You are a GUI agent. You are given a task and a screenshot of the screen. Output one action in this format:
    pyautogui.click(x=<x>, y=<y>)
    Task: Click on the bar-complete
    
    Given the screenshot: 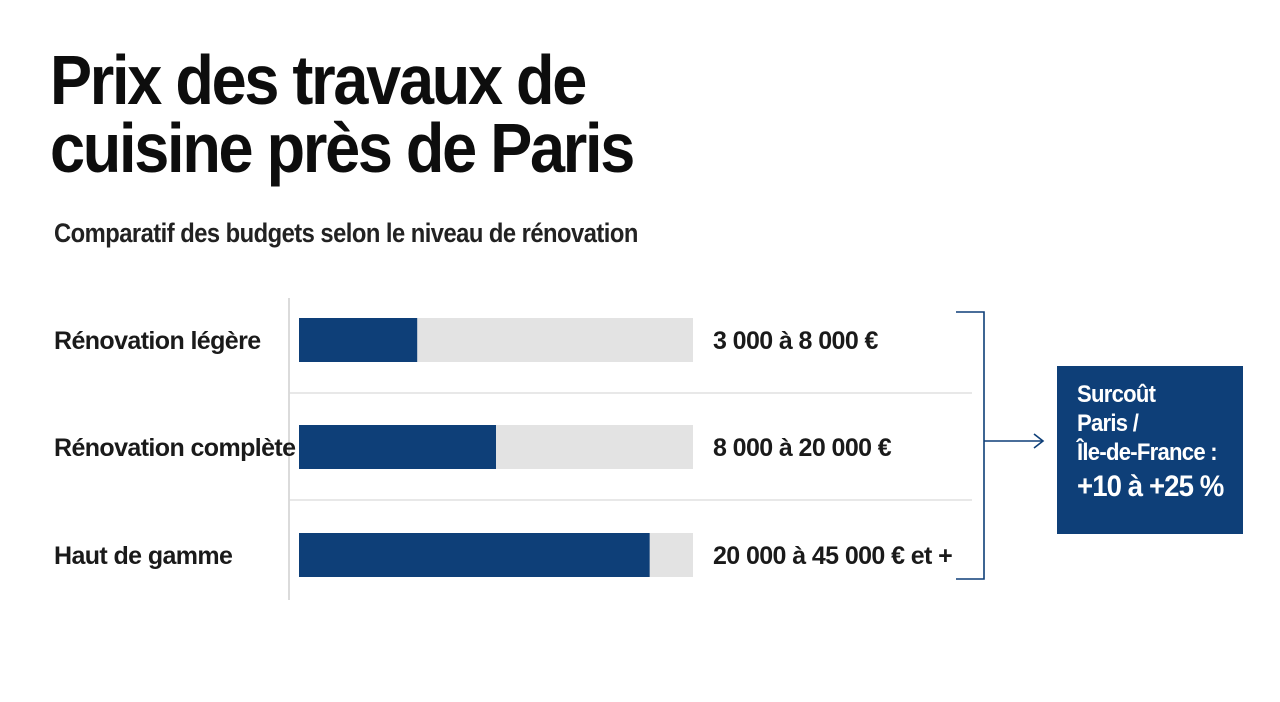 What is the action you would take?
    pyautogui.click(x=397, y=447)
    